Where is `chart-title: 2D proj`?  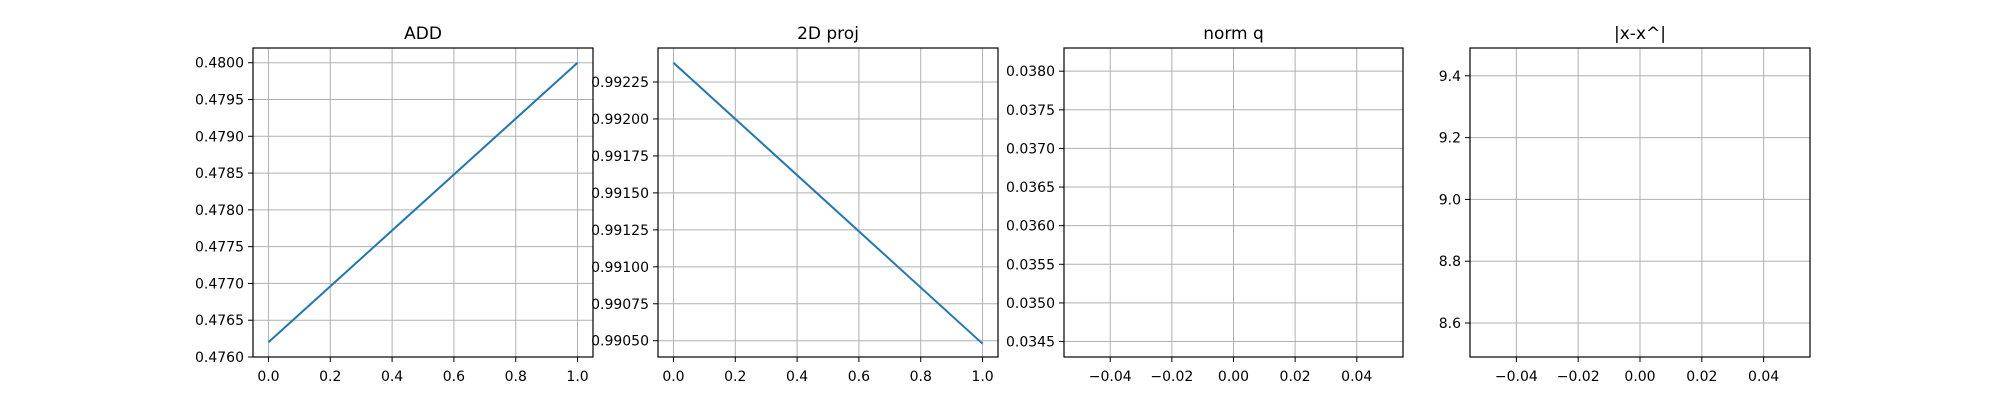 chart-title: 2D proj is located at coordinates (828, 34).